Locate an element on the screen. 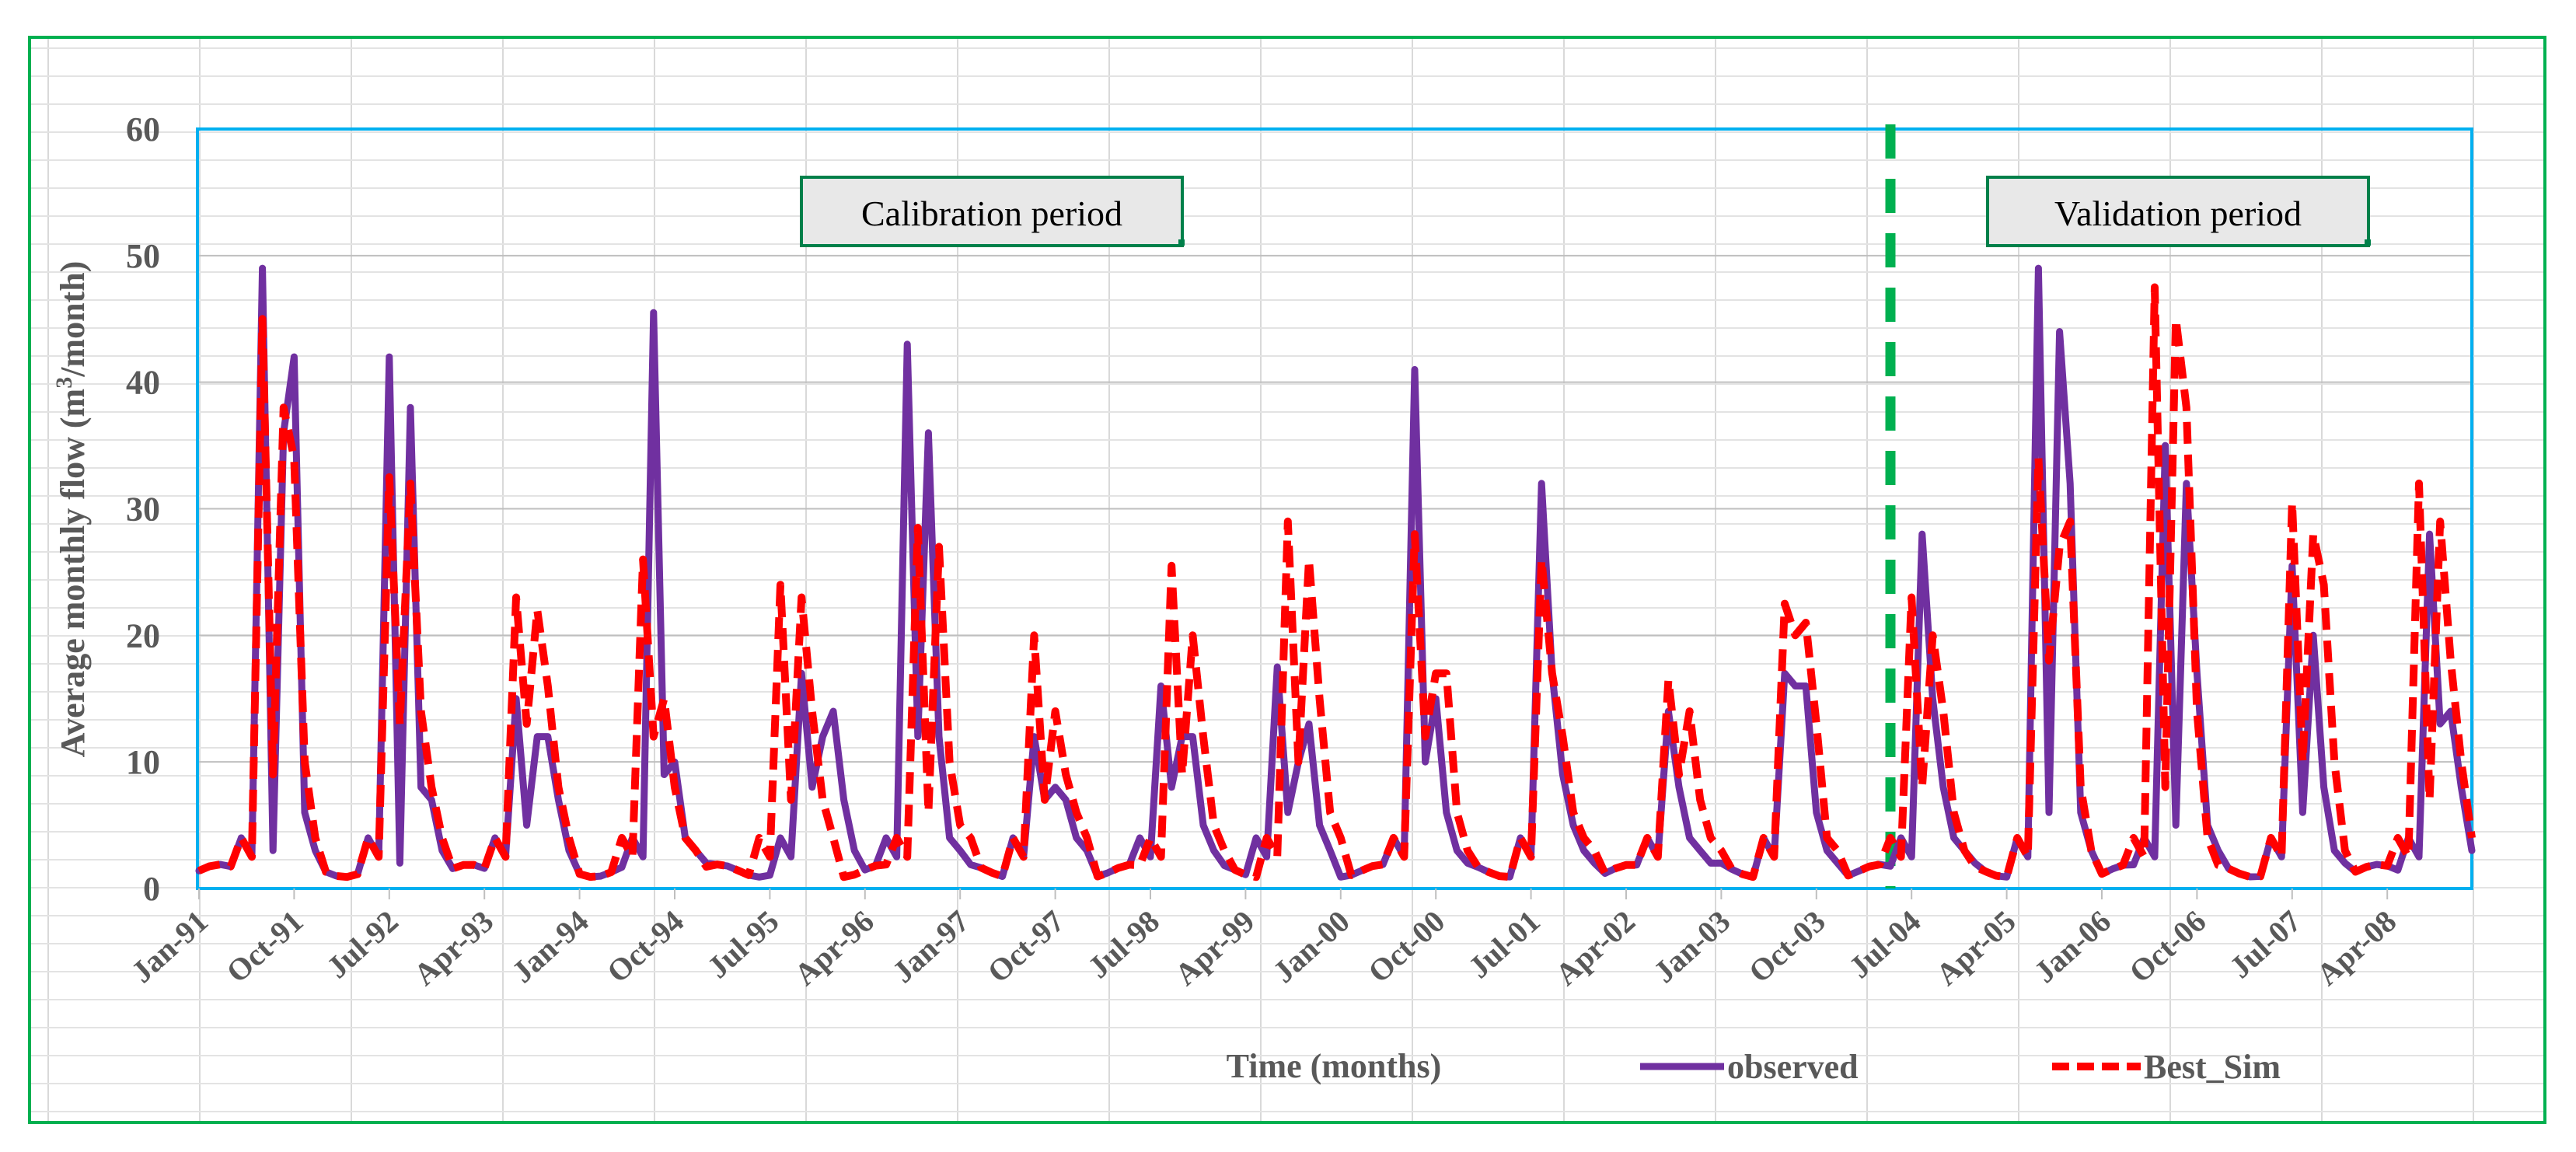 The height and width of the screenshot is (1152, 2576). y-tick-label: 0 is located at coordinates (152, 889).